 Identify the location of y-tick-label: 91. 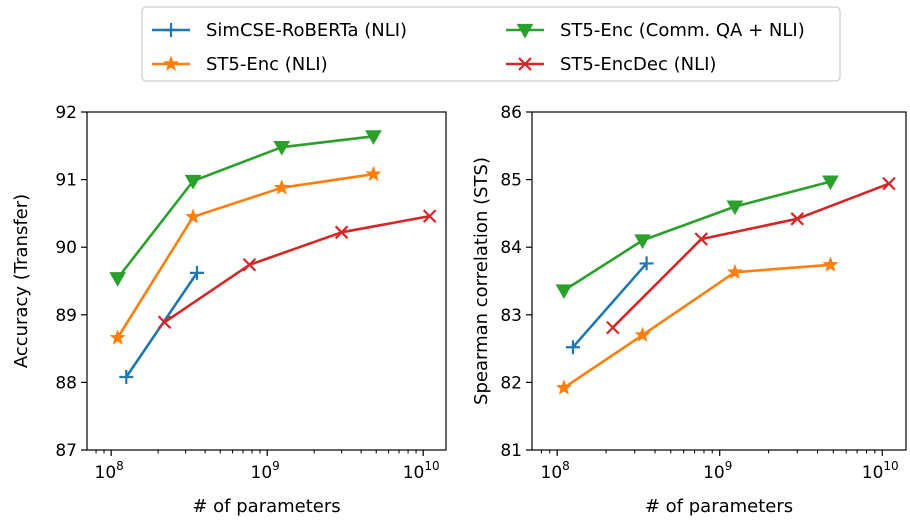
(66, 181).